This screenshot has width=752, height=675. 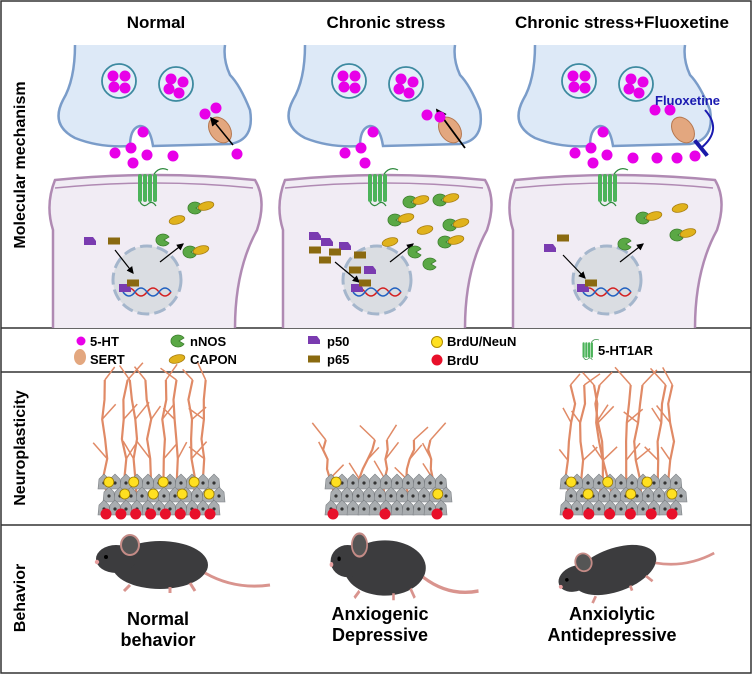 What do you see at coordinates (437, 360) in the screenshot?
I see `brdu-cell-icon` at bounding box center [437, 360].